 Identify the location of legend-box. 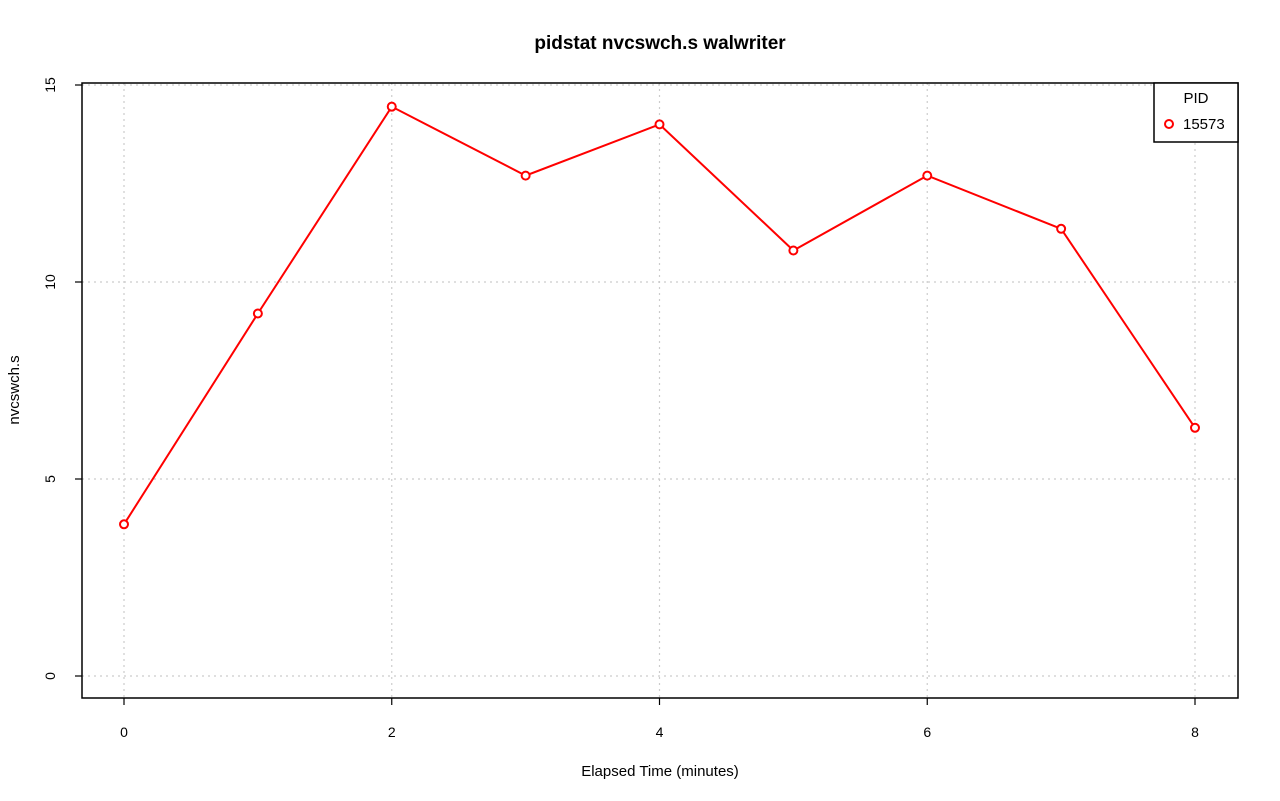
(1196, 112).